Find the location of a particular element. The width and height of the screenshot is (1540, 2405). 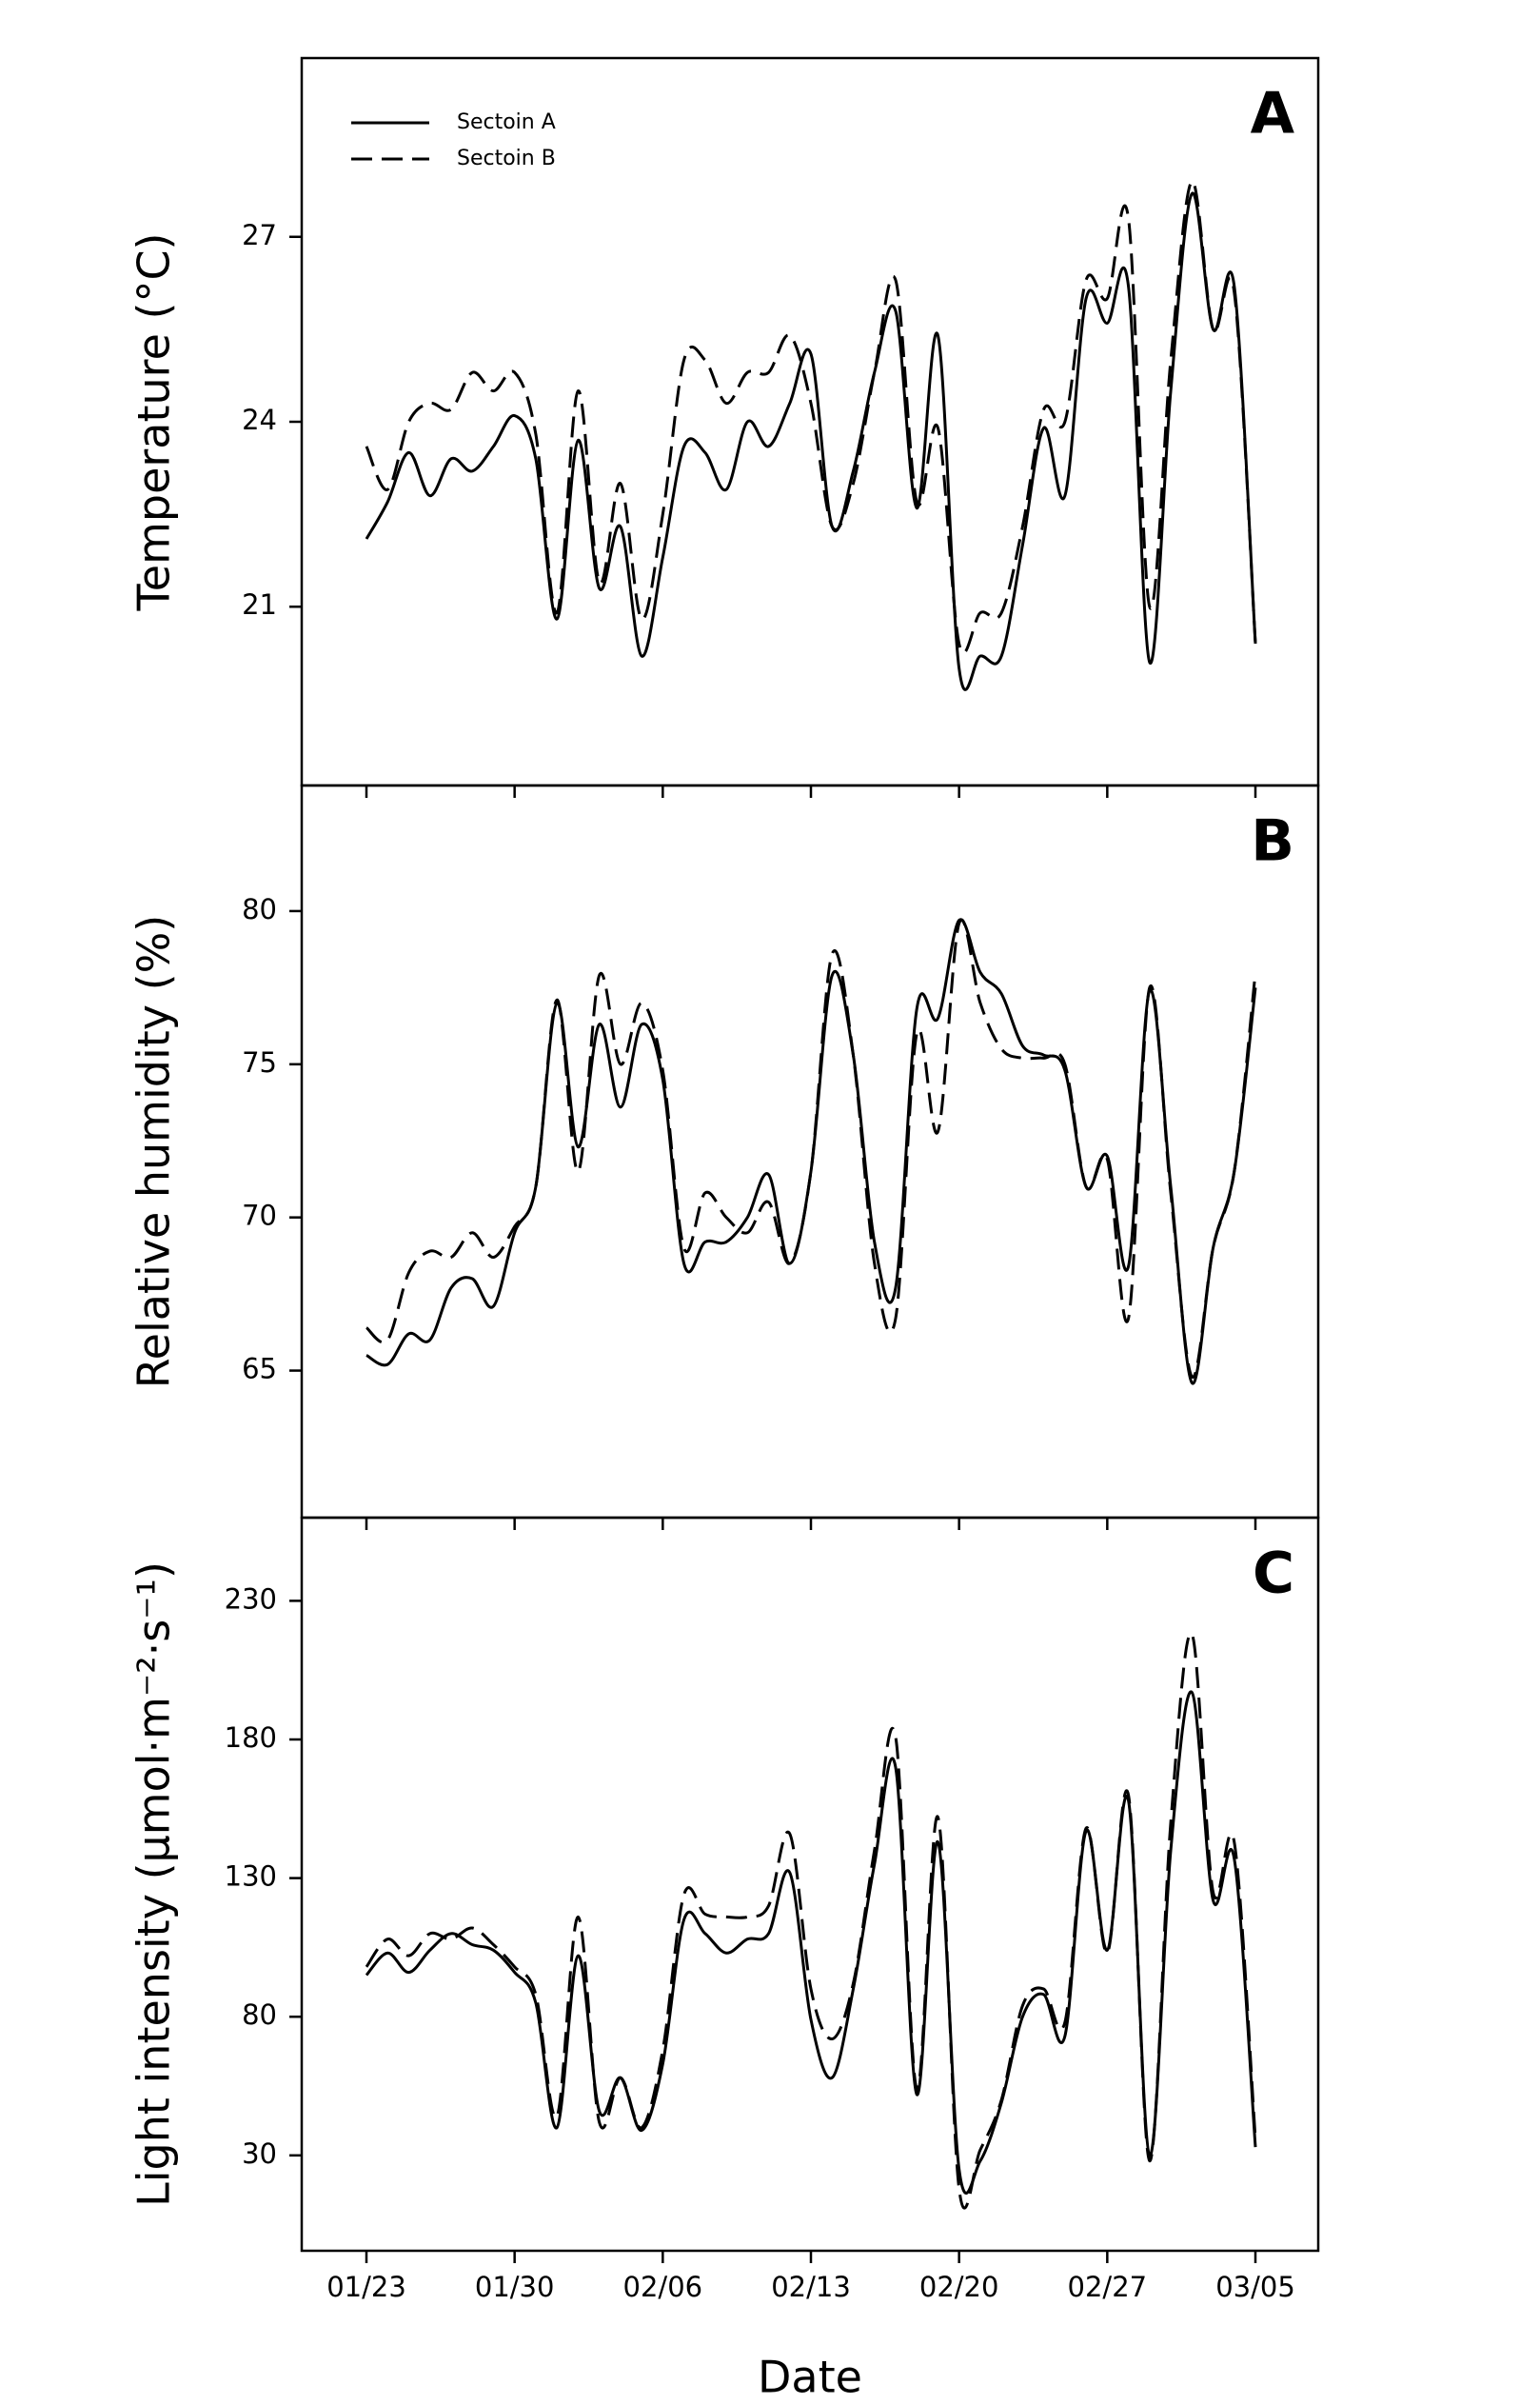

y-tick-label: 230 is located at coordinates (251, 1598).